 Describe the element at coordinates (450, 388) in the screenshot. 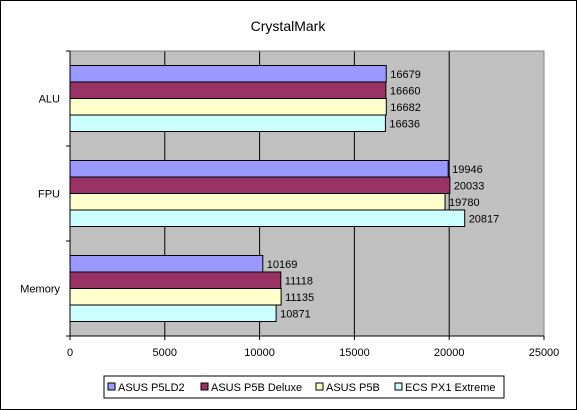

I see `legend-label: ECS PX1 Extreme` at that location.